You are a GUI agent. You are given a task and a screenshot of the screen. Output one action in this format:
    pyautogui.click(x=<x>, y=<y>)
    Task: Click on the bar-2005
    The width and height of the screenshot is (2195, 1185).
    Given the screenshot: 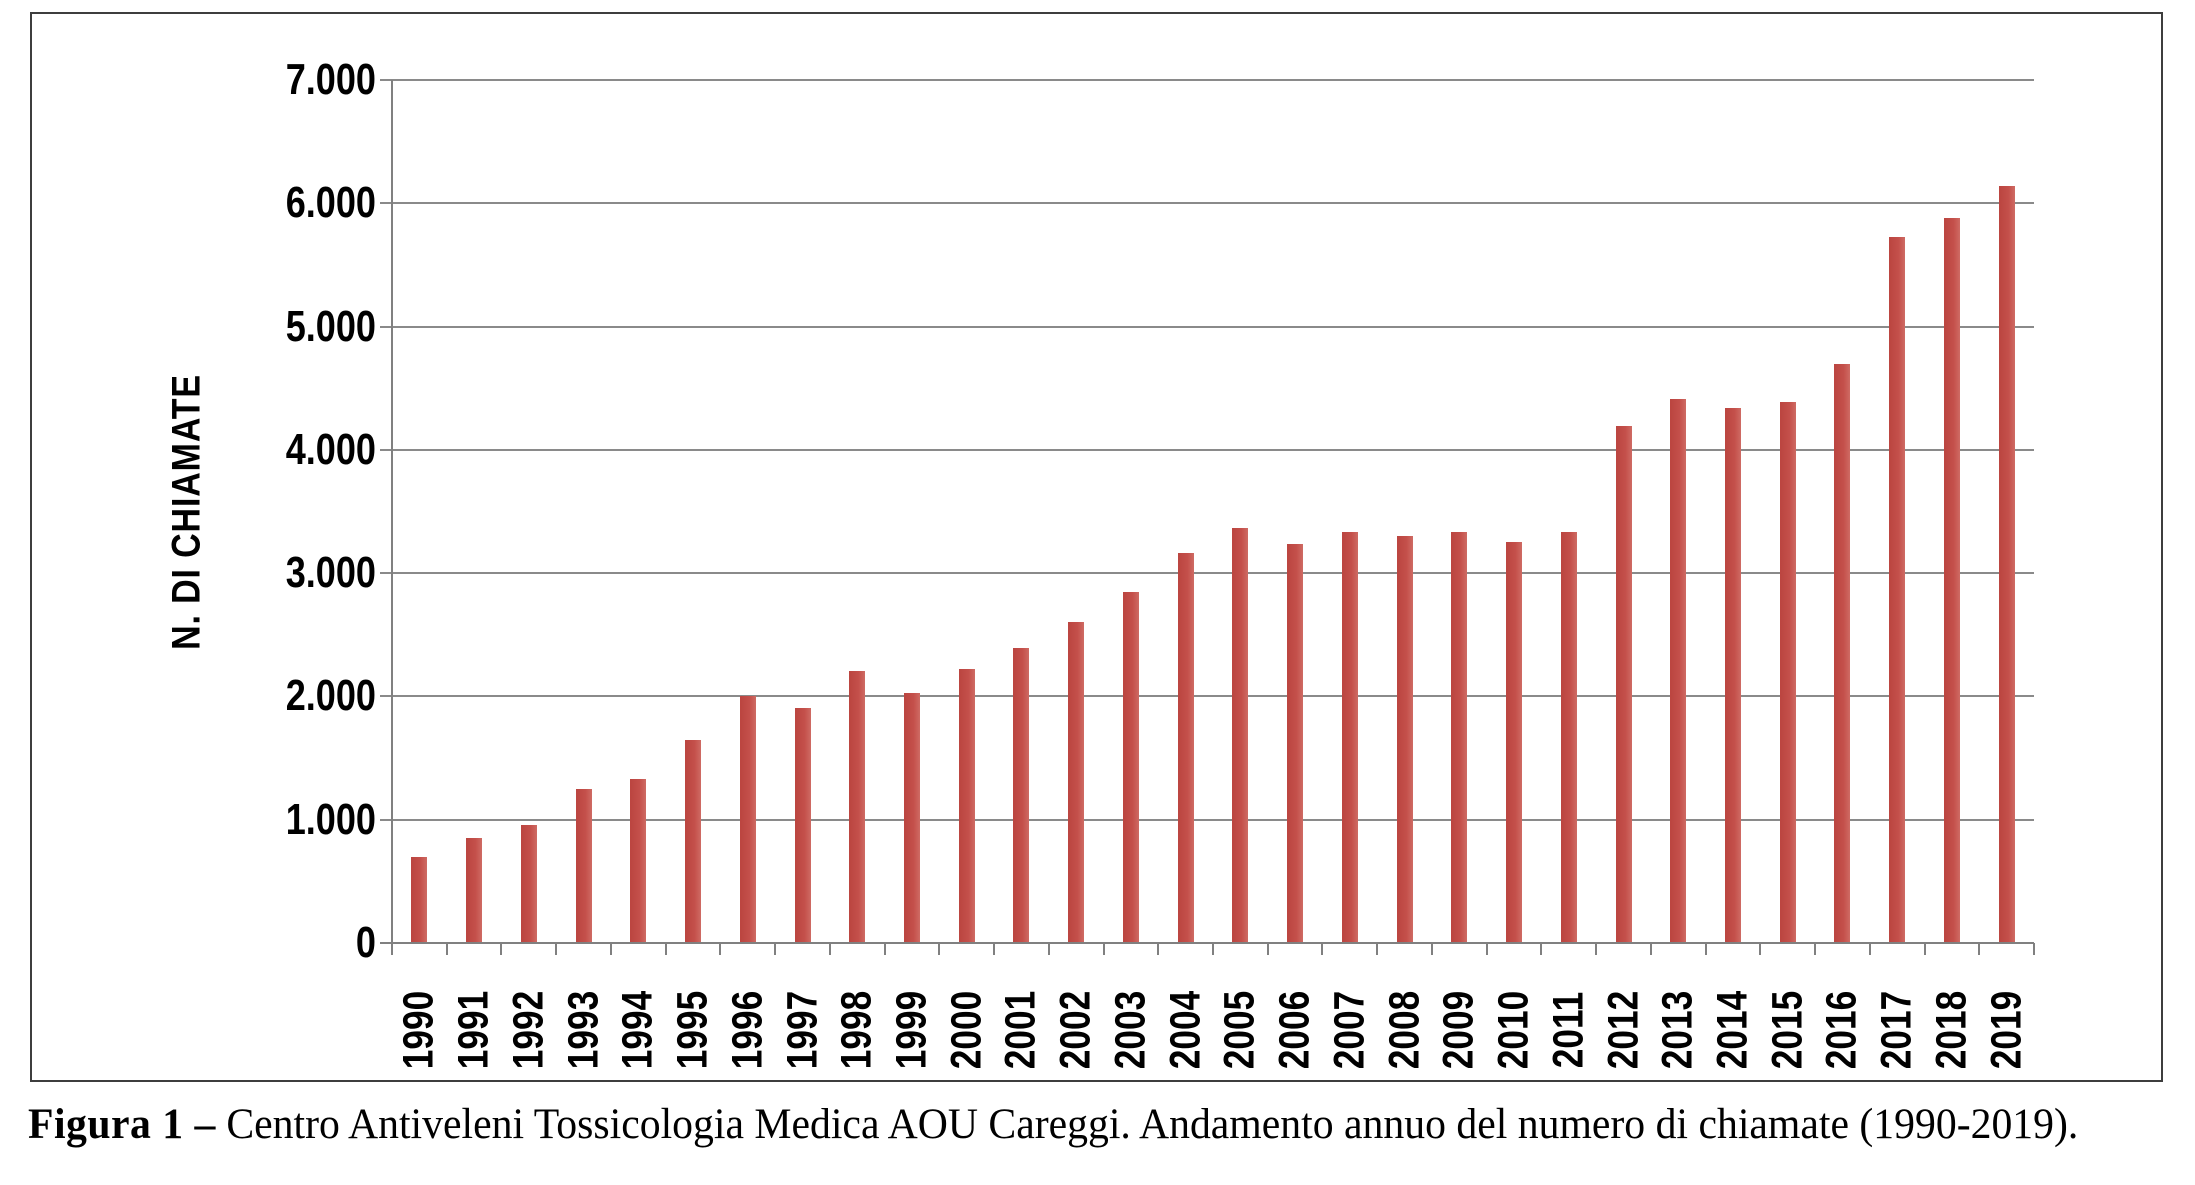 What is the action you would take?
    pyautogui.click(x=1240, y=735)
    